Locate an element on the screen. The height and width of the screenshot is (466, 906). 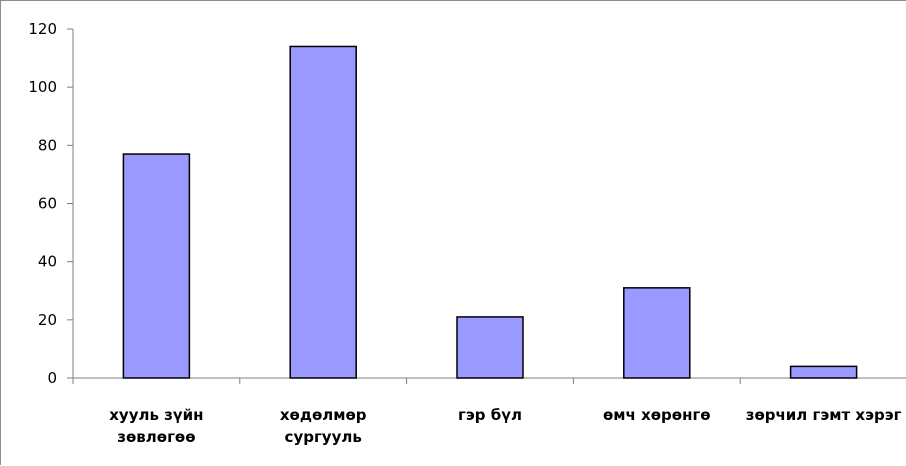
x-category-label: хөдөлмөр сургууль is located at coordinates (323, 426).